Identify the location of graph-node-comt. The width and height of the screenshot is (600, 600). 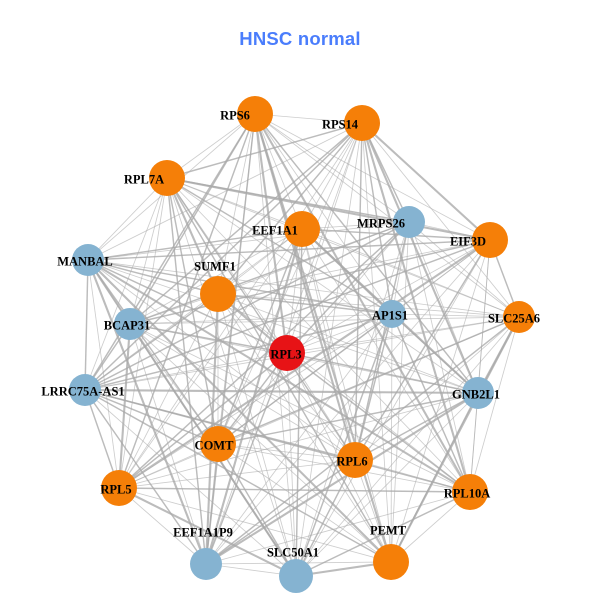
(218, 444).